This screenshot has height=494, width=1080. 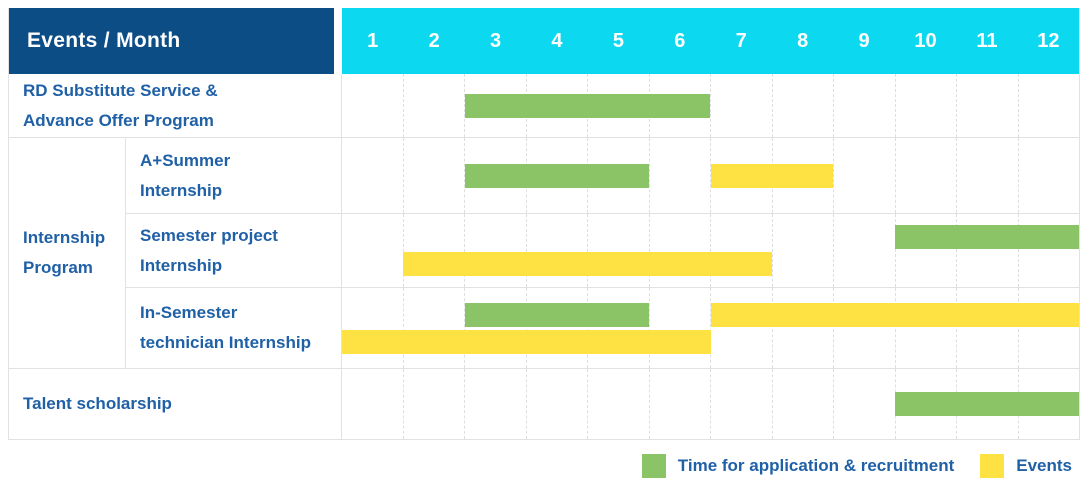 I want to click on month-header-cell: 6, so click(x=680, y=40).